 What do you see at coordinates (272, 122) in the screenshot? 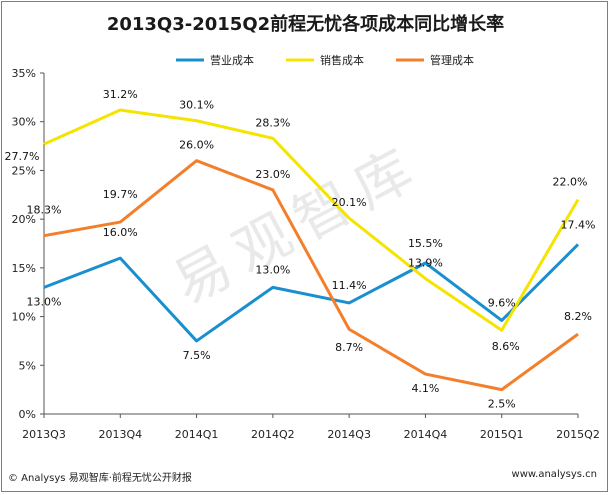
I see `data-label: 28.3%` at bounding box center [272, 122].